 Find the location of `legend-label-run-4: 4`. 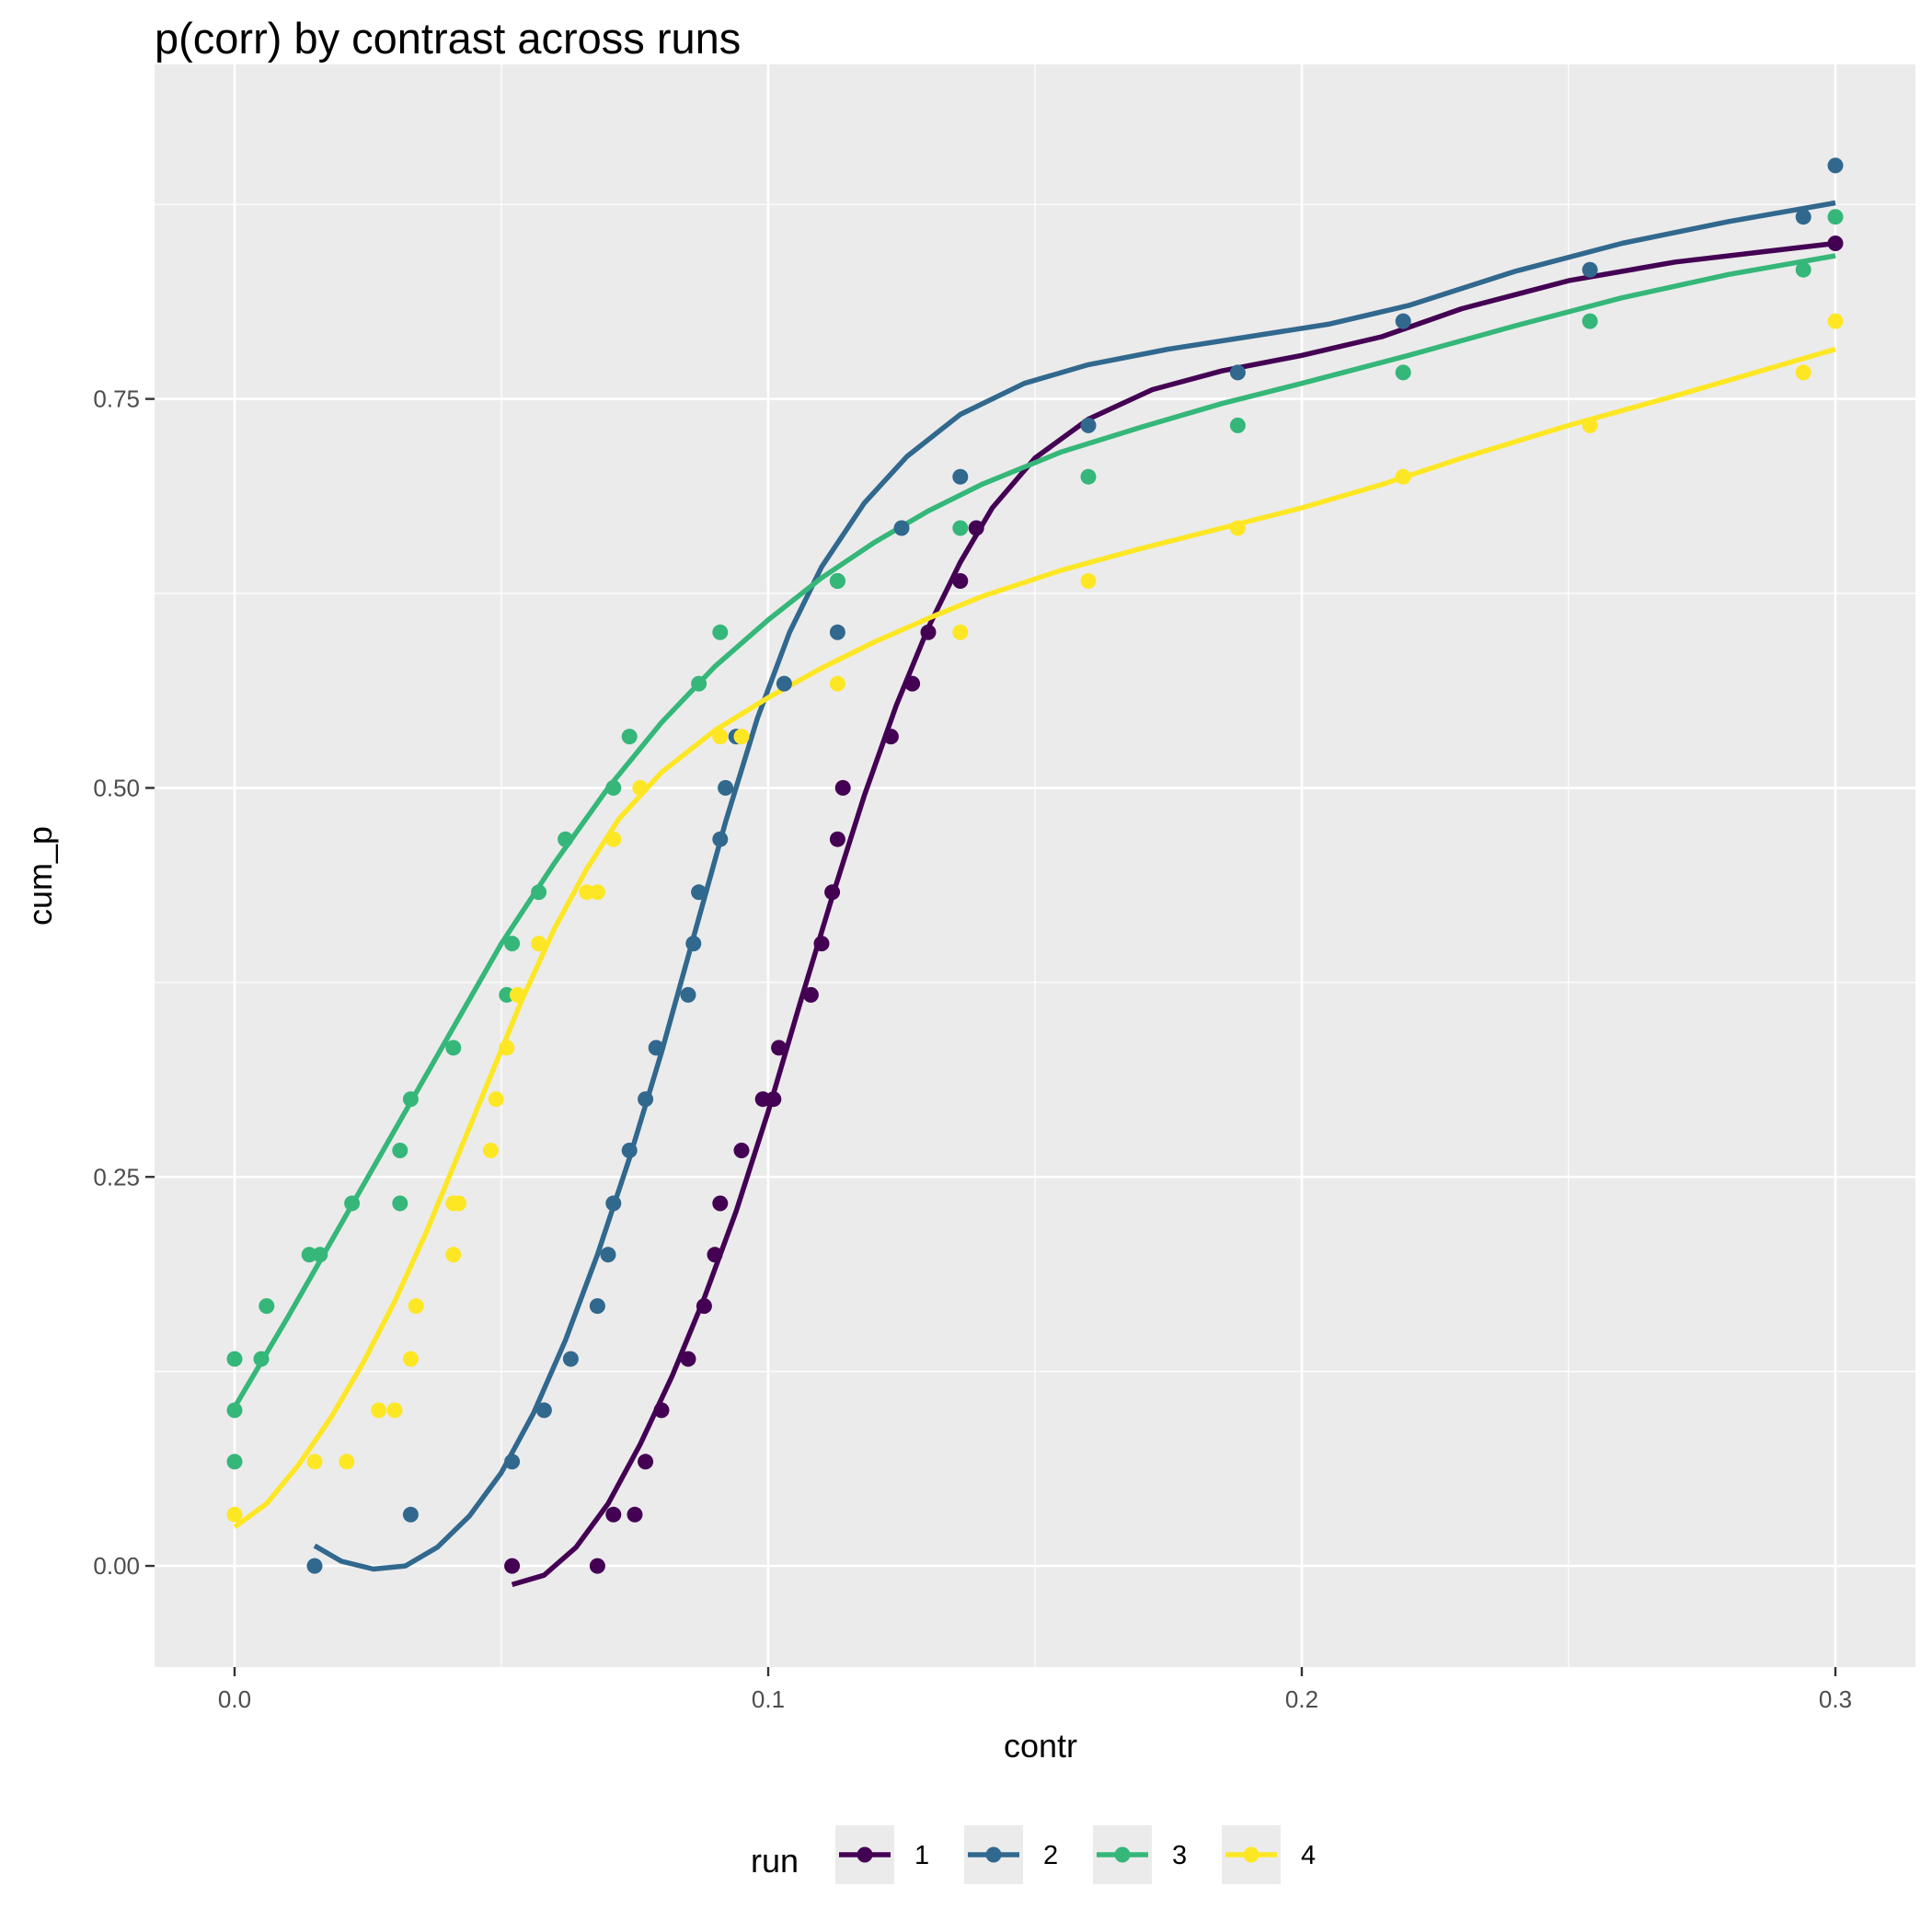

legend-label-run-4: 4 is located at coordinates (1308, 1855).